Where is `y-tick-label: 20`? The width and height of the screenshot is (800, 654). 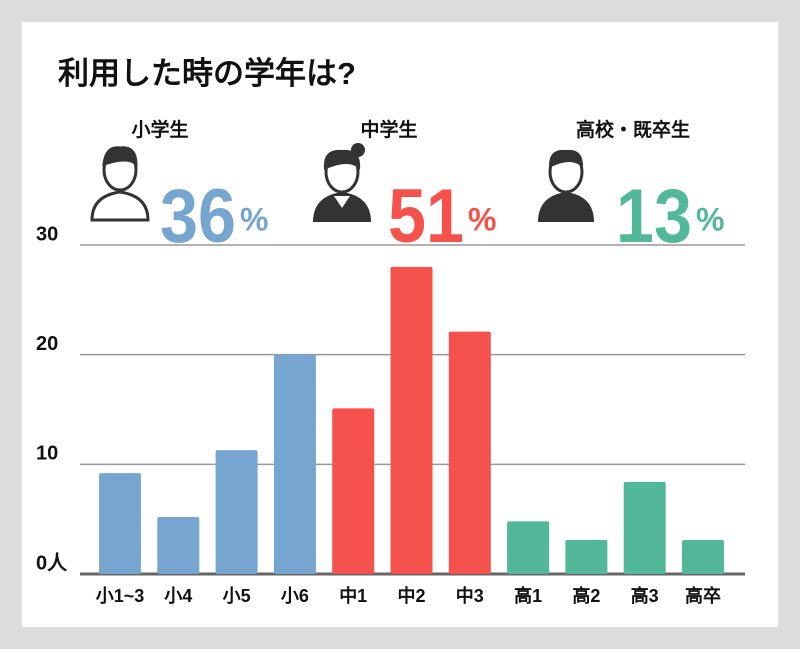
y-tick-label: 20 is located at coordinates (47, 344).